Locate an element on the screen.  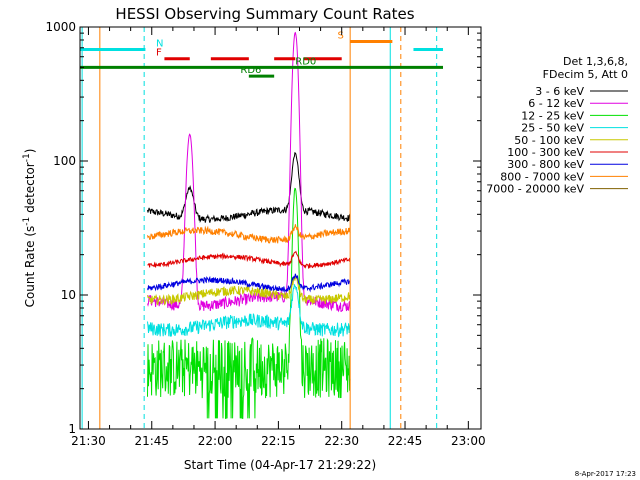
y-axis-label-main: Count Rate (s is located at coordinates (30, 267).